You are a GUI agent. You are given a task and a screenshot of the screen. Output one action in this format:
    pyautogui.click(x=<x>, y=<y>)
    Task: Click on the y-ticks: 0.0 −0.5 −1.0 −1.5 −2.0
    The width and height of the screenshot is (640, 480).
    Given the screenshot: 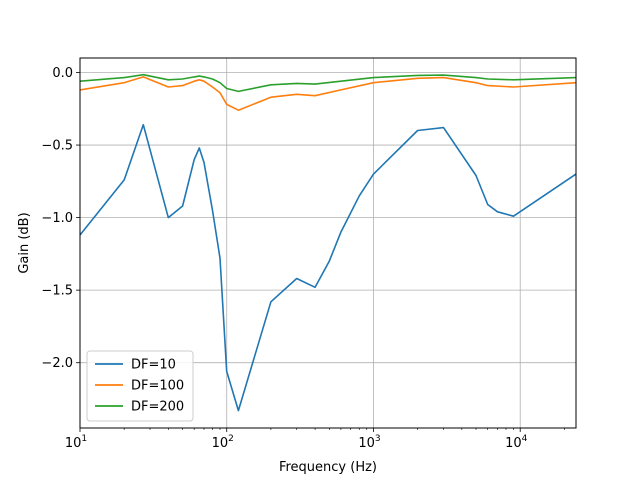 What is the action you would take?
    pyautogui.click(x=60, y=218)
    